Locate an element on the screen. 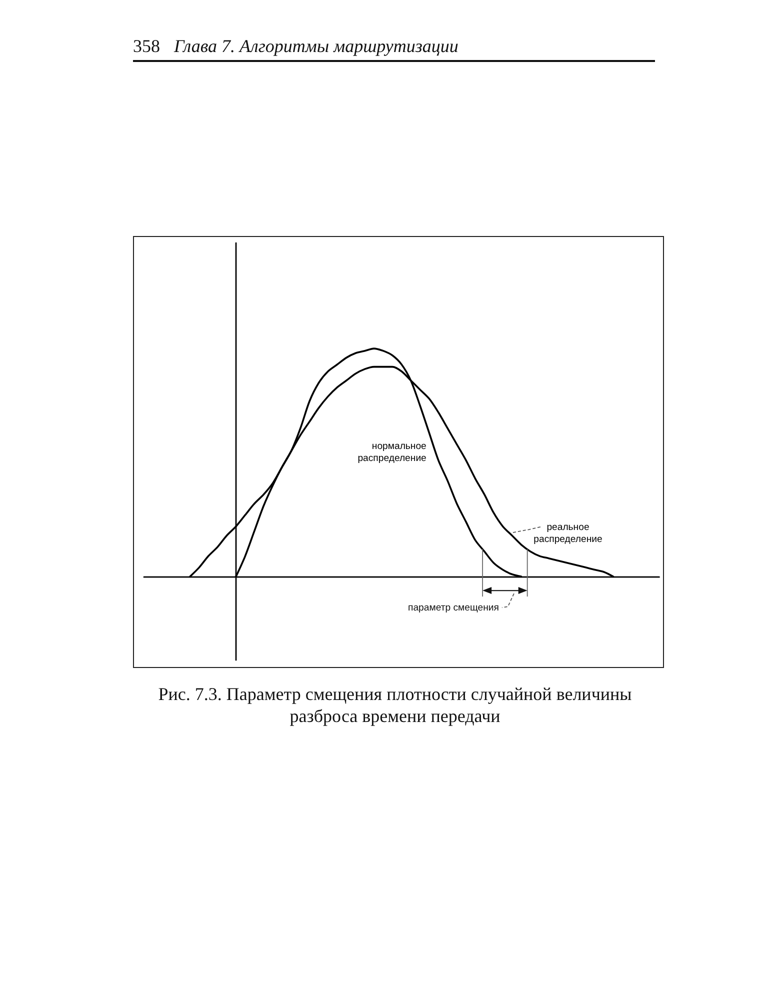 The height and width of the screenshot is (1000, 774). series-label: реальное распределение is located at coordinates (568, 534).